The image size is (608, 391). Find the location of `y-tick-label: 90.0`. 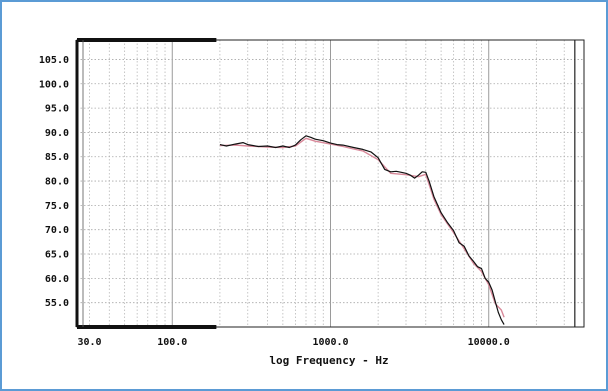

y-tick-label: 90.0 is located at coordinates (57, 133).